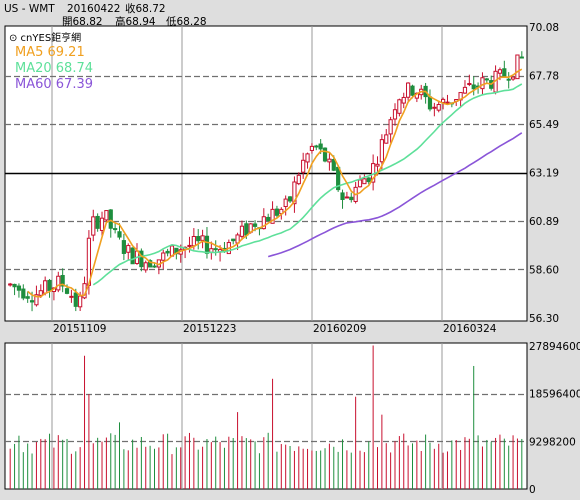 The image size is (580, 500). Describe the element at coordinates (544, 28) in the screenshot. I see `price-tick-label: 70.08` at that location.